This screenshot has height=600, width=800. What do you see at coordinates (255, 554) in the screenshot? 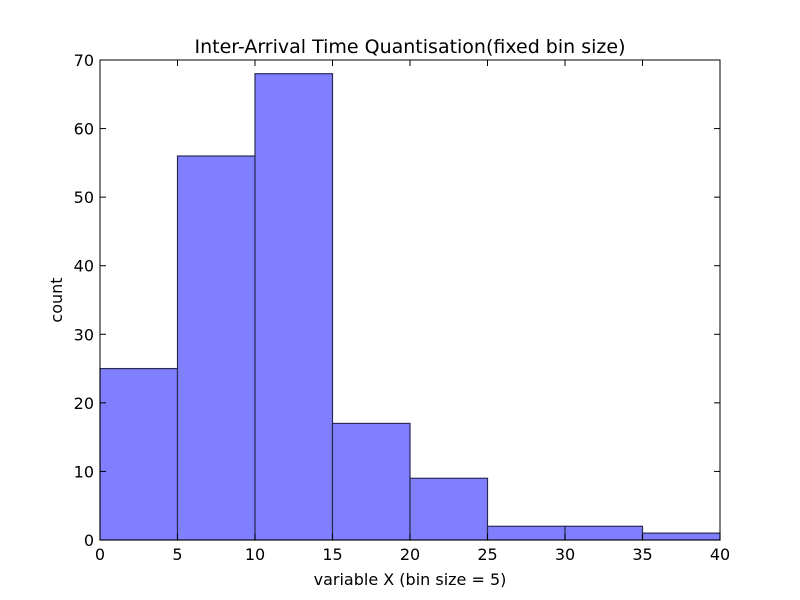
I see `x-tick-label-2: 10` at bounding box center [255, 554].